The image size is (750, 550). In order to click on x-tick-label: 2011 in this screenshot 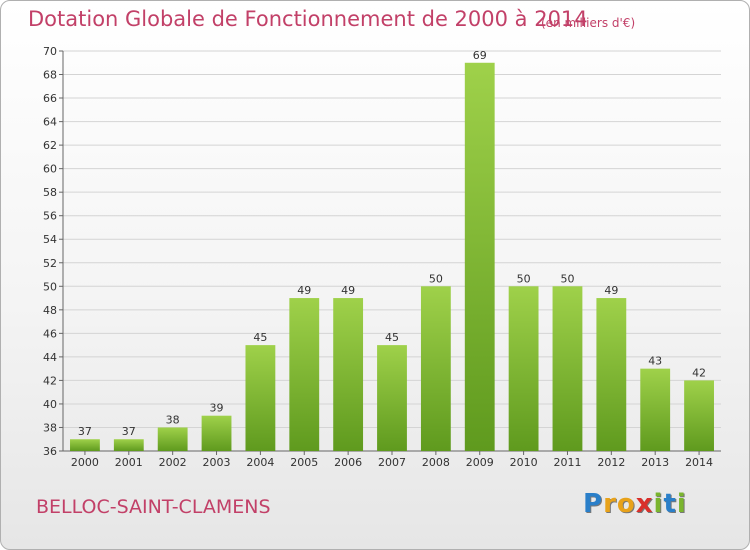, I will do `click(567, 462)`.